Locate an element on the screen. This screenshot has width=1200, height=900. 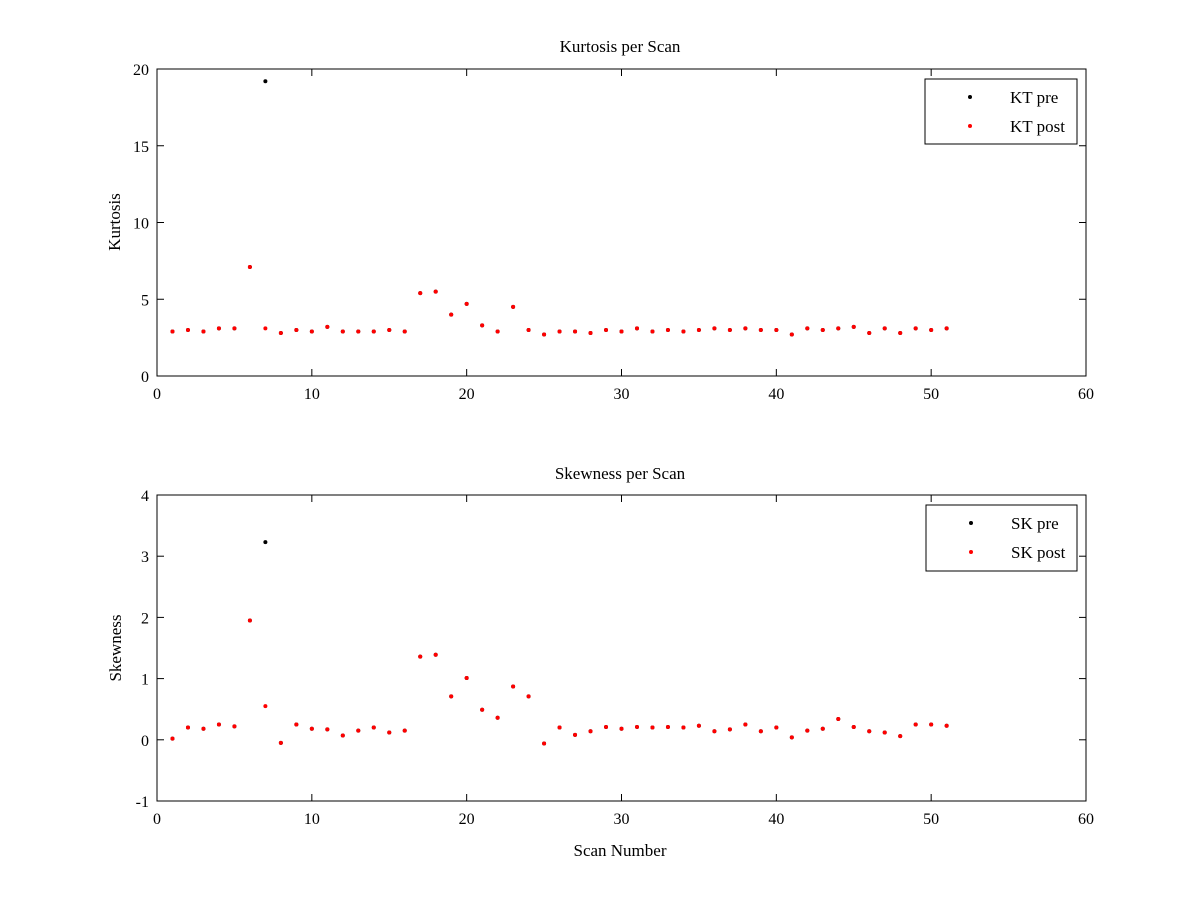
skewness-x-tick-label: 60 is located at coordinates (1086, 819).